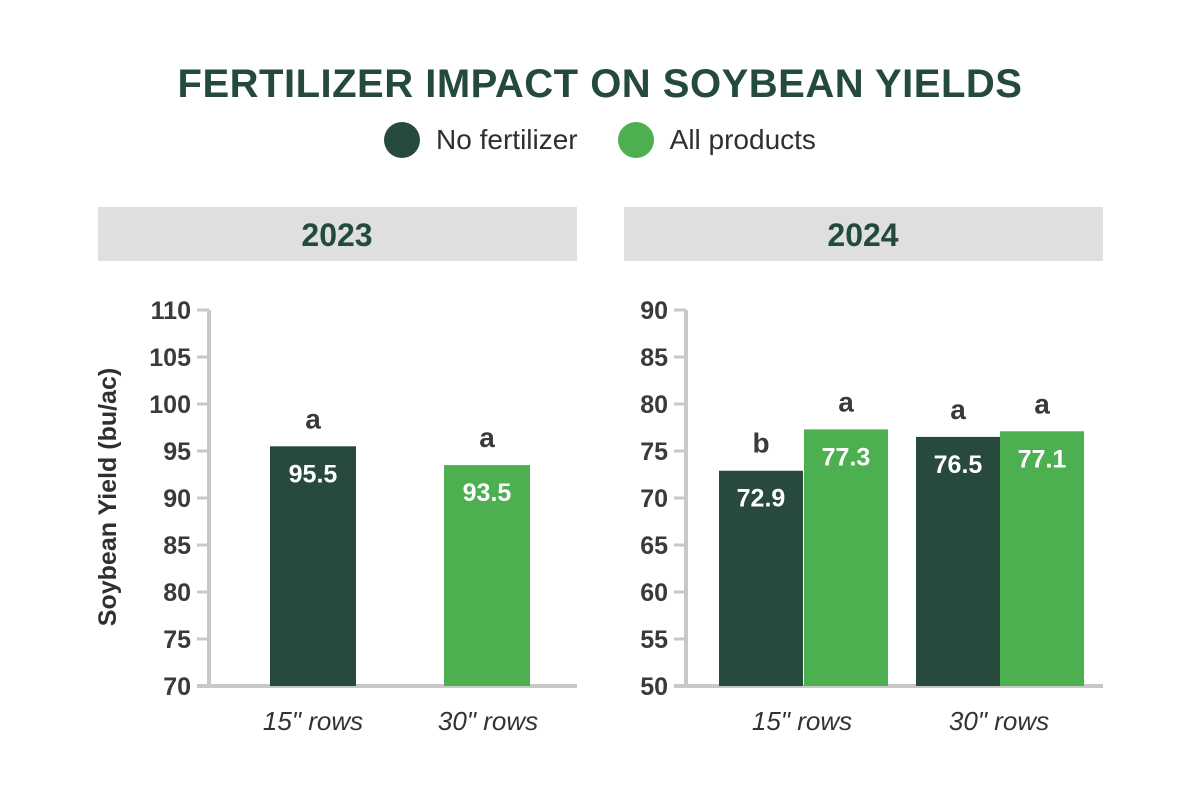  Describe the element at coordinates (1042, 459) in the screenshot. I see `bar-value-label-2024-cat1-s1: 77.1` at that location.